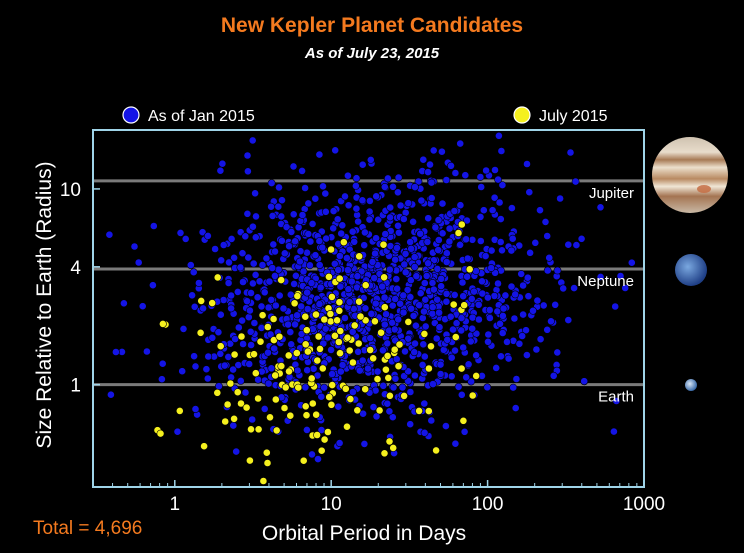  I want to click on chart-subtitle: As of July 23, 2015, so click(372, 53).